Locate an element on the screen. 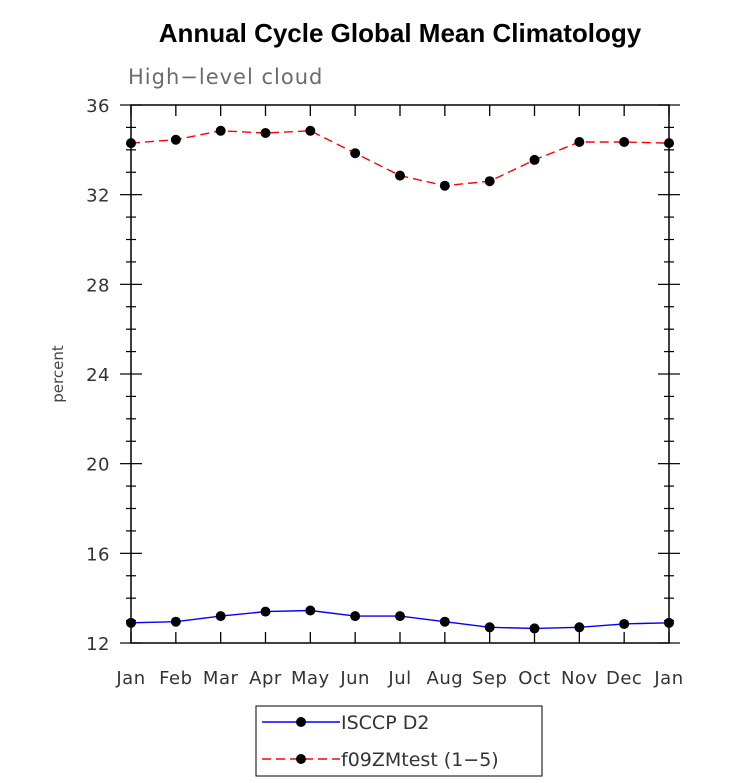 The height and width of the screenshot is (783, 733). legend-box is located at coordinates (399, 741).